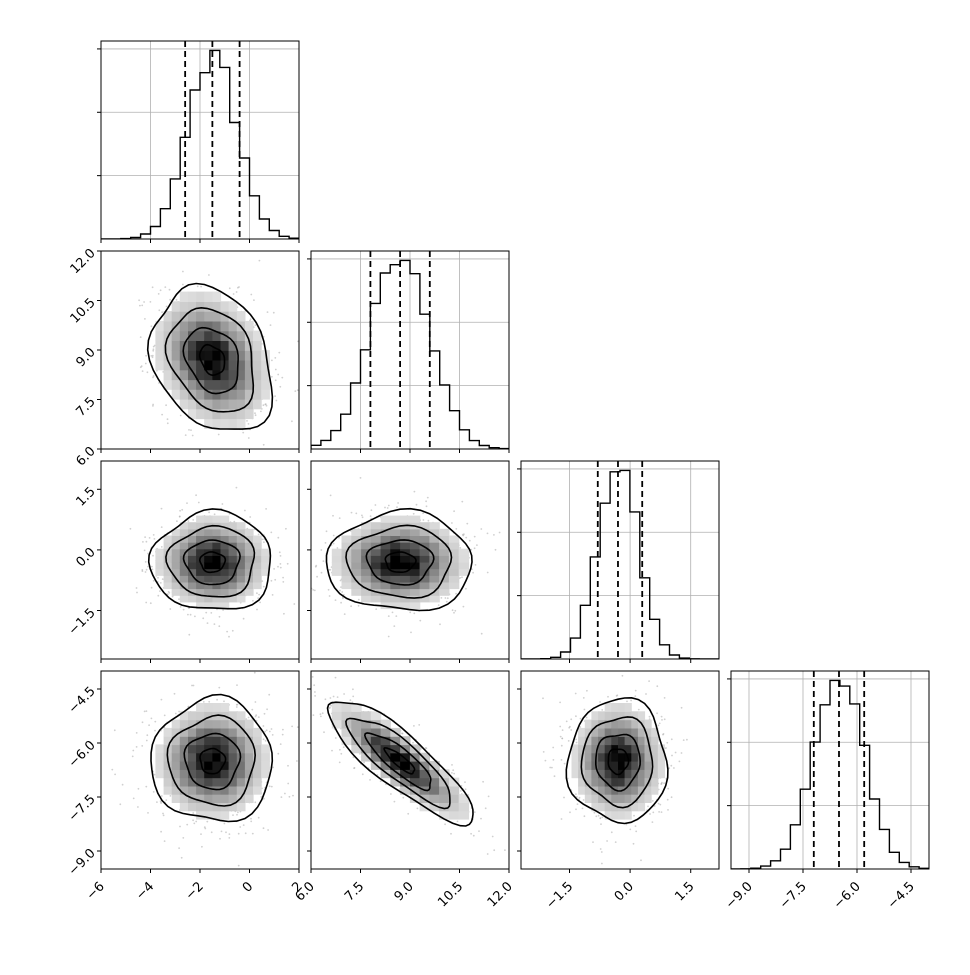 This screenshot has width=970, height=975. I want to click on x-tick-label: −1.5, so click(559, 895).